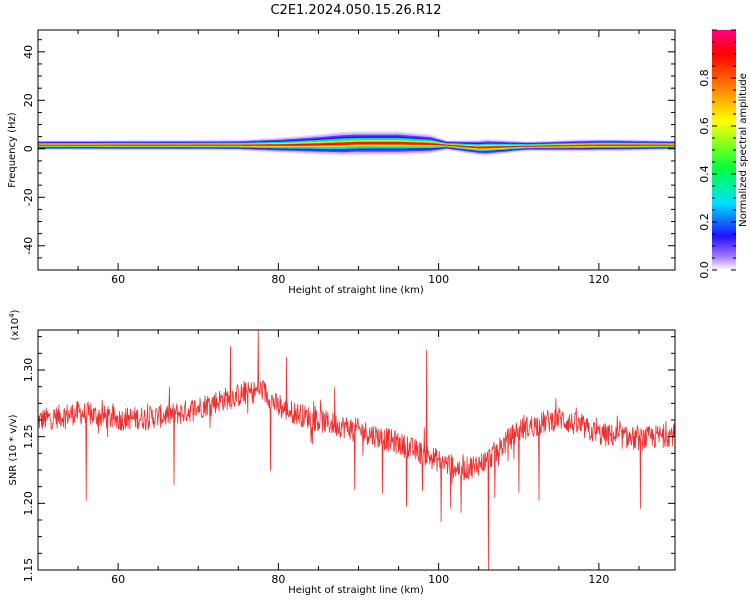 This screenshot has width=750, height=600. I want to click on spectrogram-x-tick-label: 80, so click(278, 279).